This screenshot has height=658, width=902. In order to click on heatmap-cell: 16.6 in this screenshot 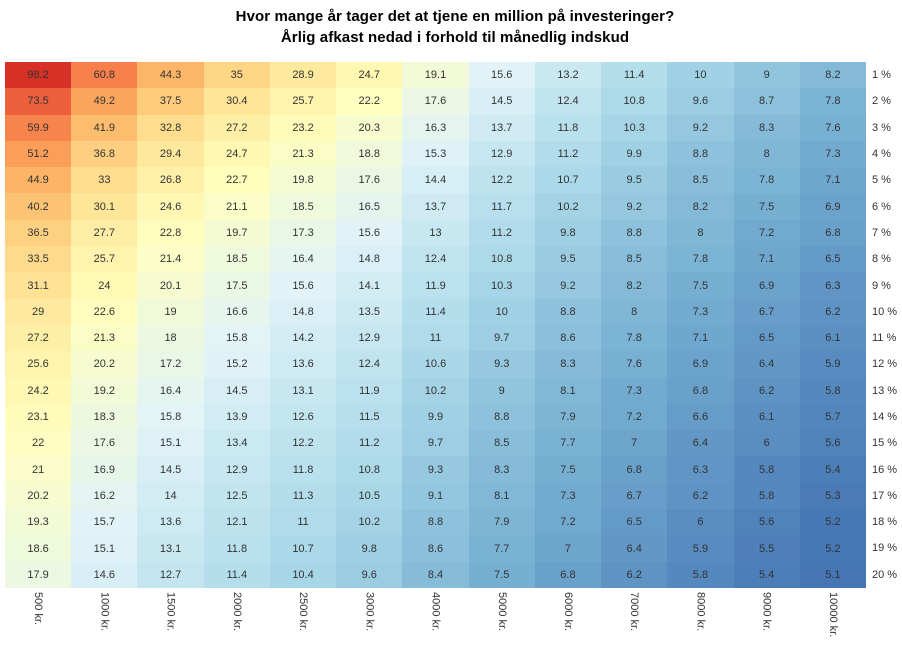, I will do `click(236, 311)`.